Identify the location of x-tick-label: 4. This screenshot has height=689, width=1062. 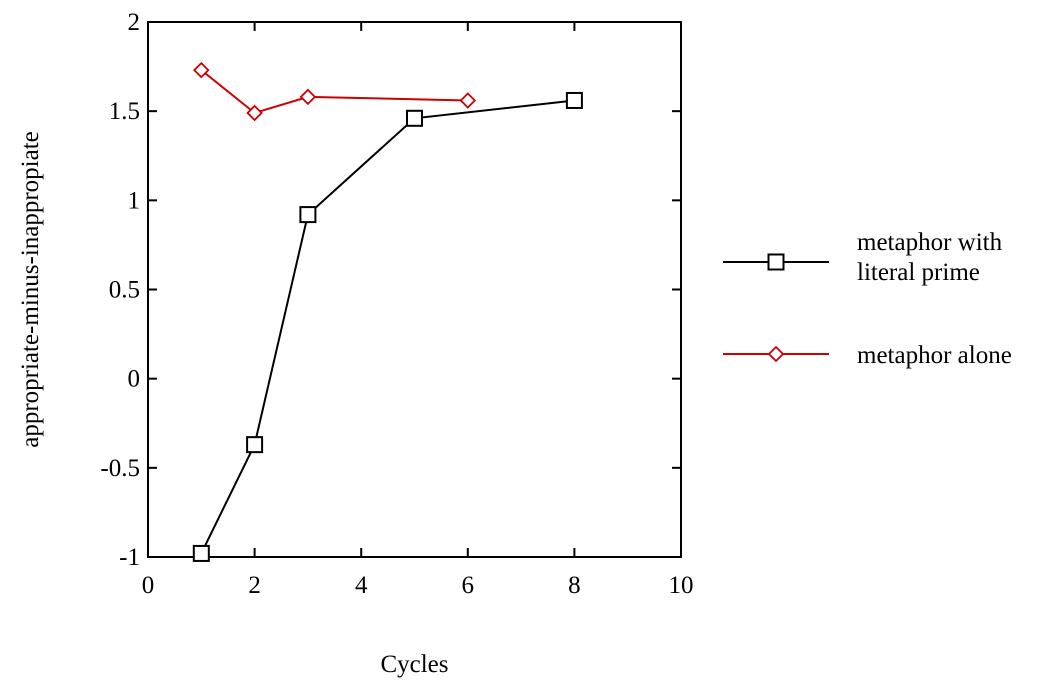
(361, 585).